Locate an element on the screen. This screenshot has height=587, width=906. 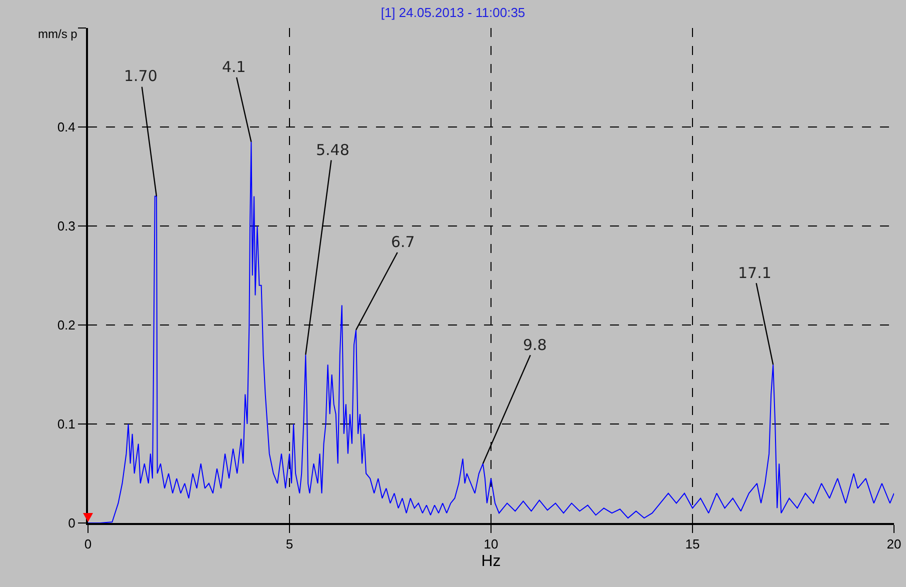
x-tick-label: 15 is located at coordinates (692, 544).